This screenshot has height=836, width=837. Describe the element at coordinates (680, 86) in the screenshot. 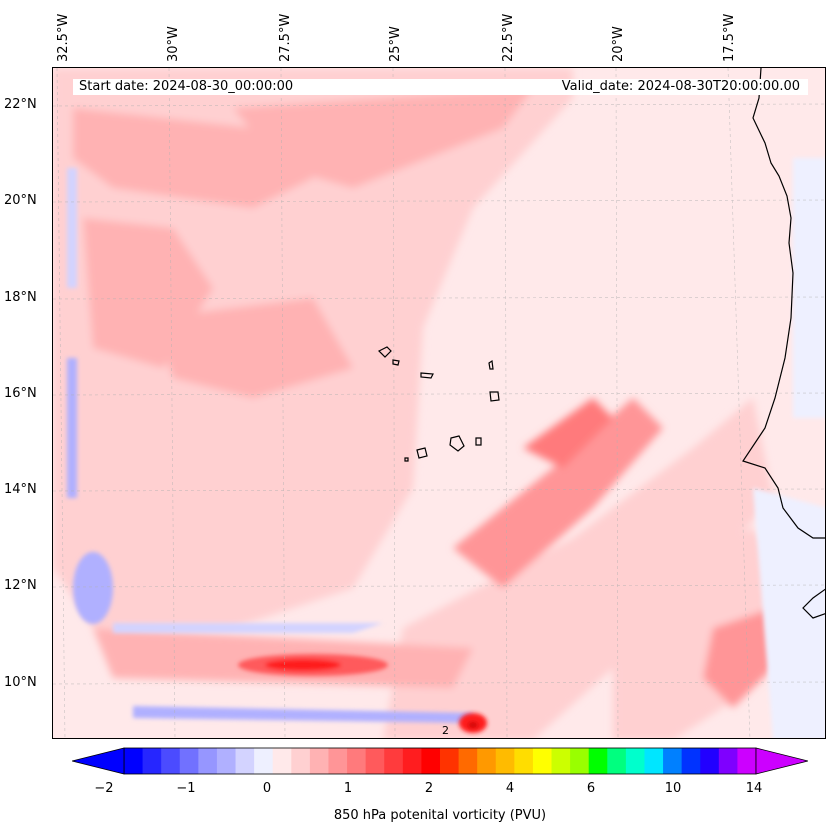

I see `valid-date-label: Valid_date: 2024-08-30T20:00:00.00` at that location.